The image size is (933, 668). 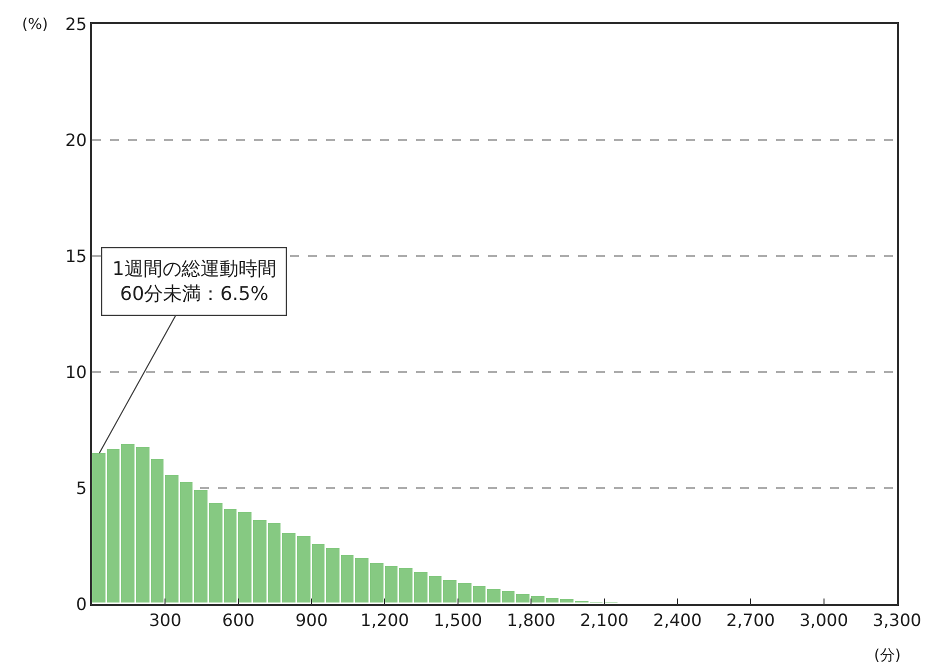 What do you see at coordinates (165, 621) in the screenshot?
I see `x-tick-label: 300` at bounding box center [165, 621].